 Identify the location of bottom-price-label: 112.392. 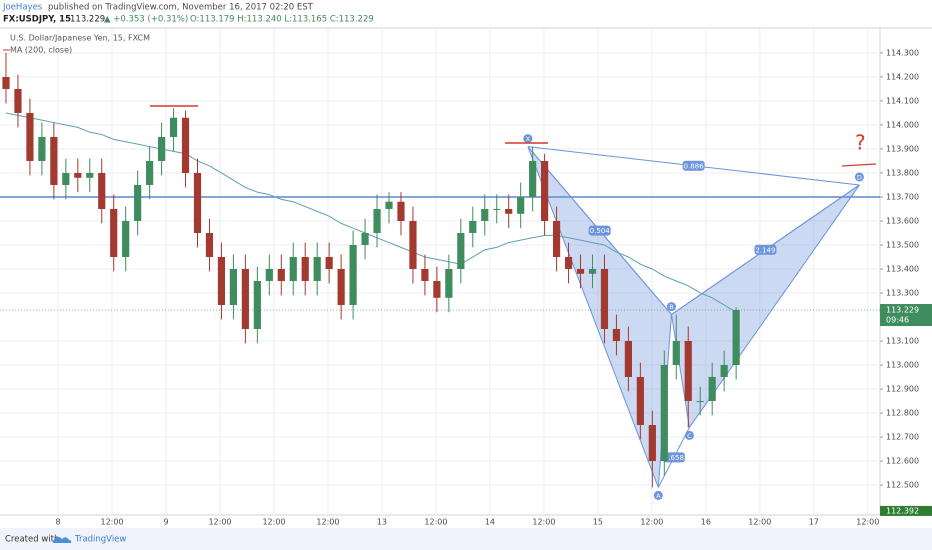
(902, 510).